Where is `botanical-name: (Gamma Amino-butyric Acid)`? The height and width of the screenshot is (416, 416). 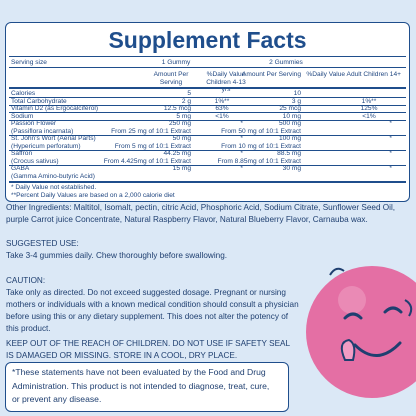
botanical-name: (Gamma Amino-butyric Acid) is located at coordinates (53, 176).